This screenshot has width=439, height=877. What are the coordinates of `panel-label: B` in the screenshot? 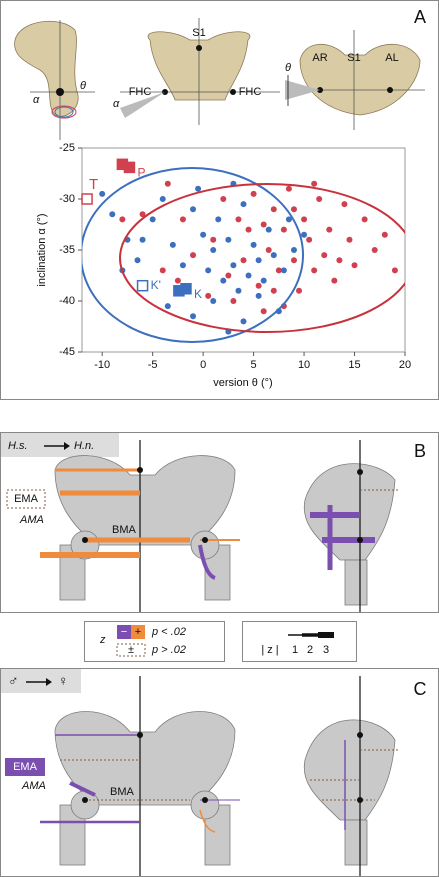 It's located at (420, 451).